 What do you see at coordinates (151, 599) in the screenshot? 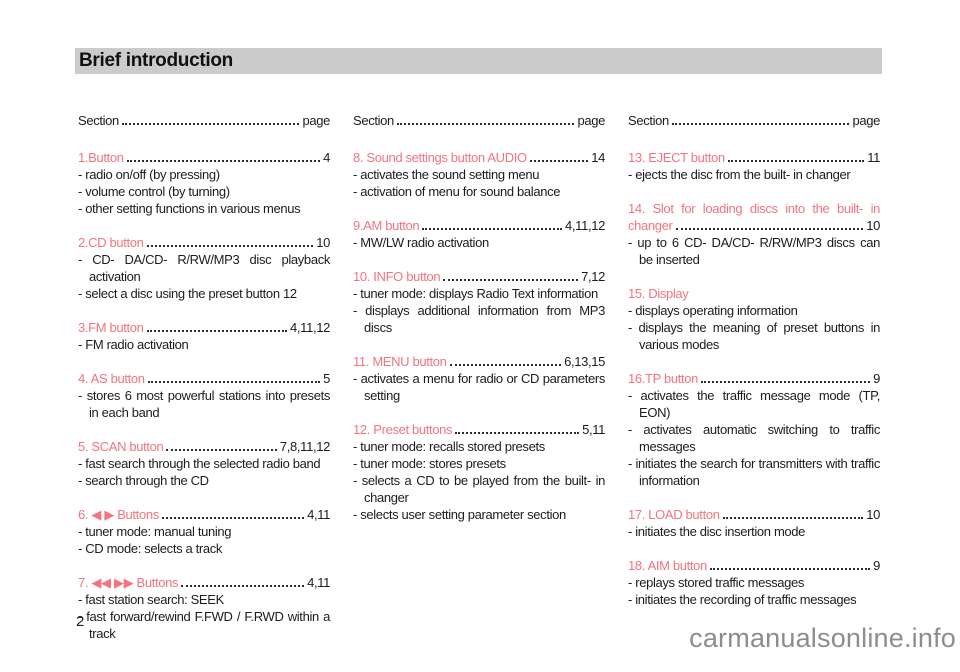
I see `entry-item: - fast station search: SEEK` at bounding box center [151, 599].